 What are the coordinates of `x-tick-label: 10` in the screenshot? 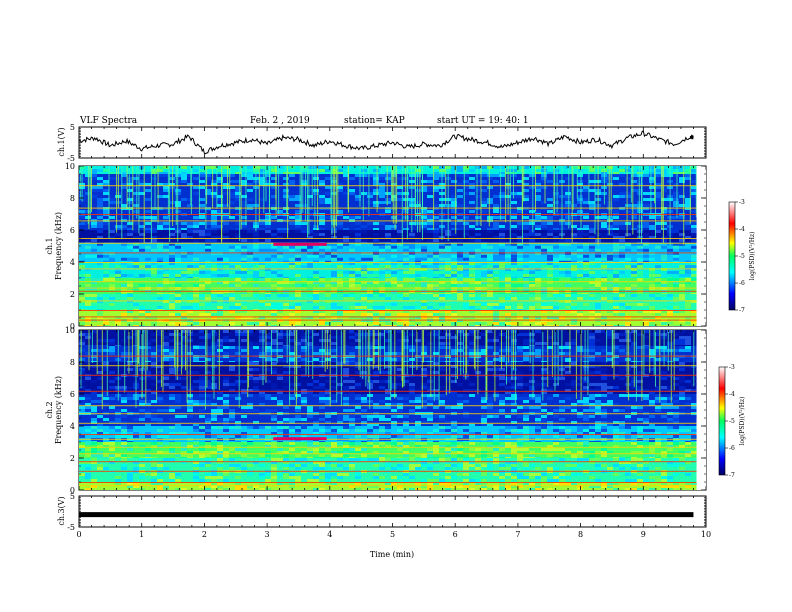 It's located at (706, 534).